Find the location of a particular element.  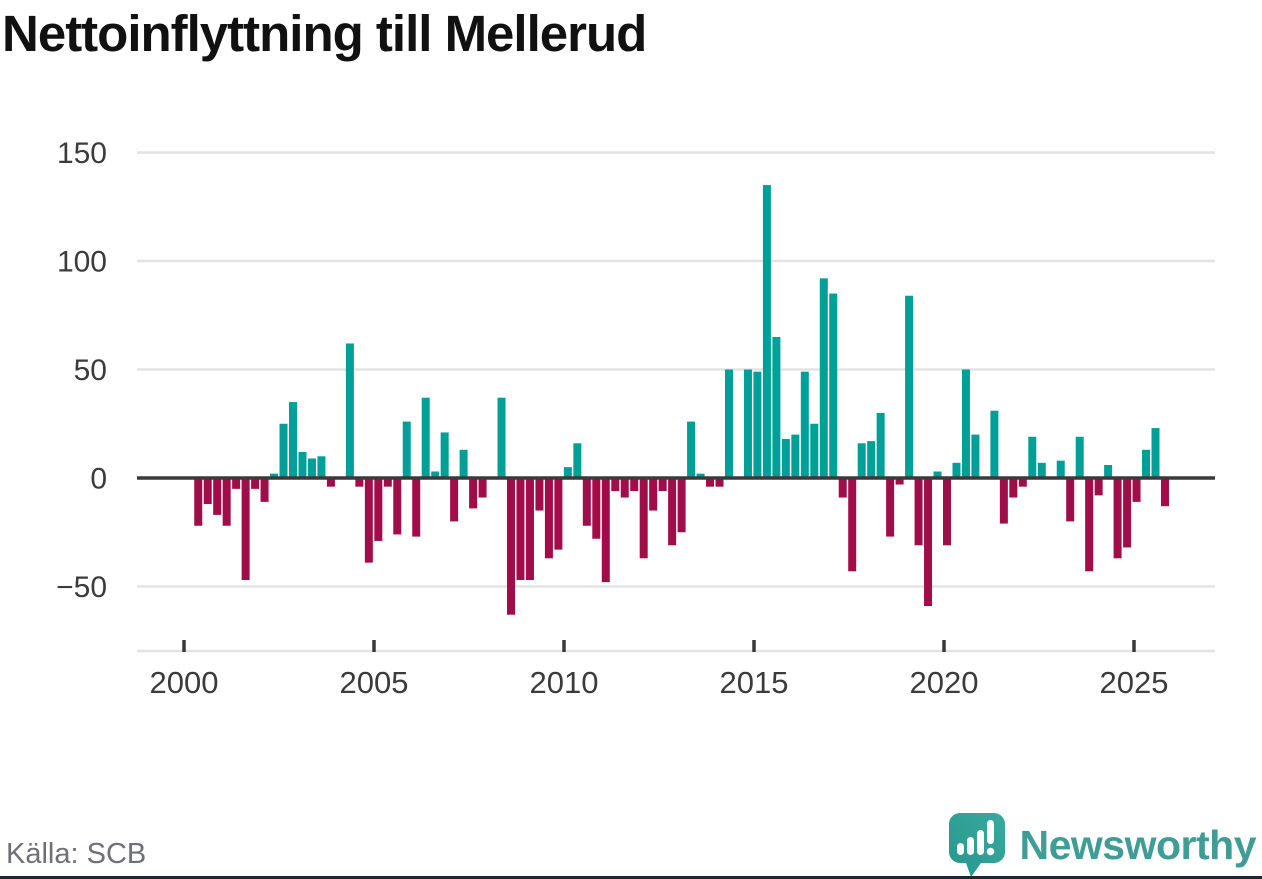

bottom-edge-strip is located at coordinates (631, 877).